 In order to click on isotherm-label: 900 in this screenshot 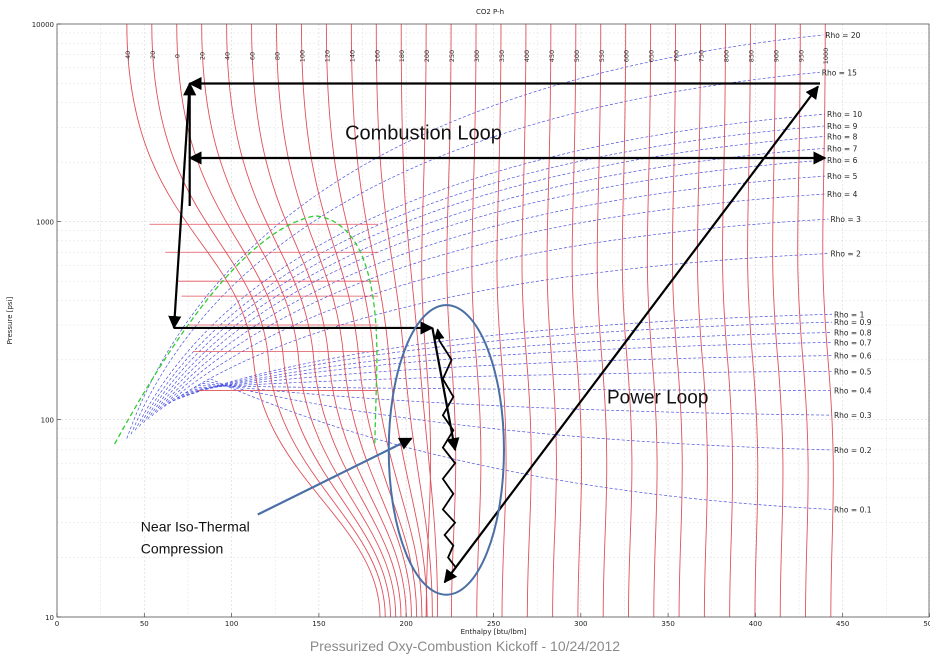, I will do `click(776, 56)`.